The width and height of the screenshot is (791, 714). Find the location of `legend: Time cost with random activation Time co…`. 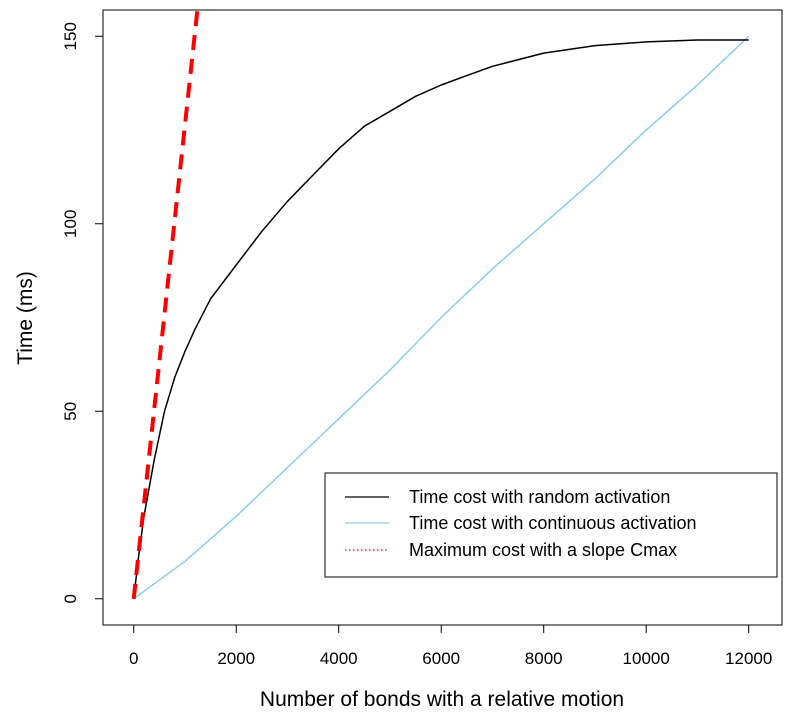

legend: Time cost with random activation Time co… is located at coordinates (551, 525).